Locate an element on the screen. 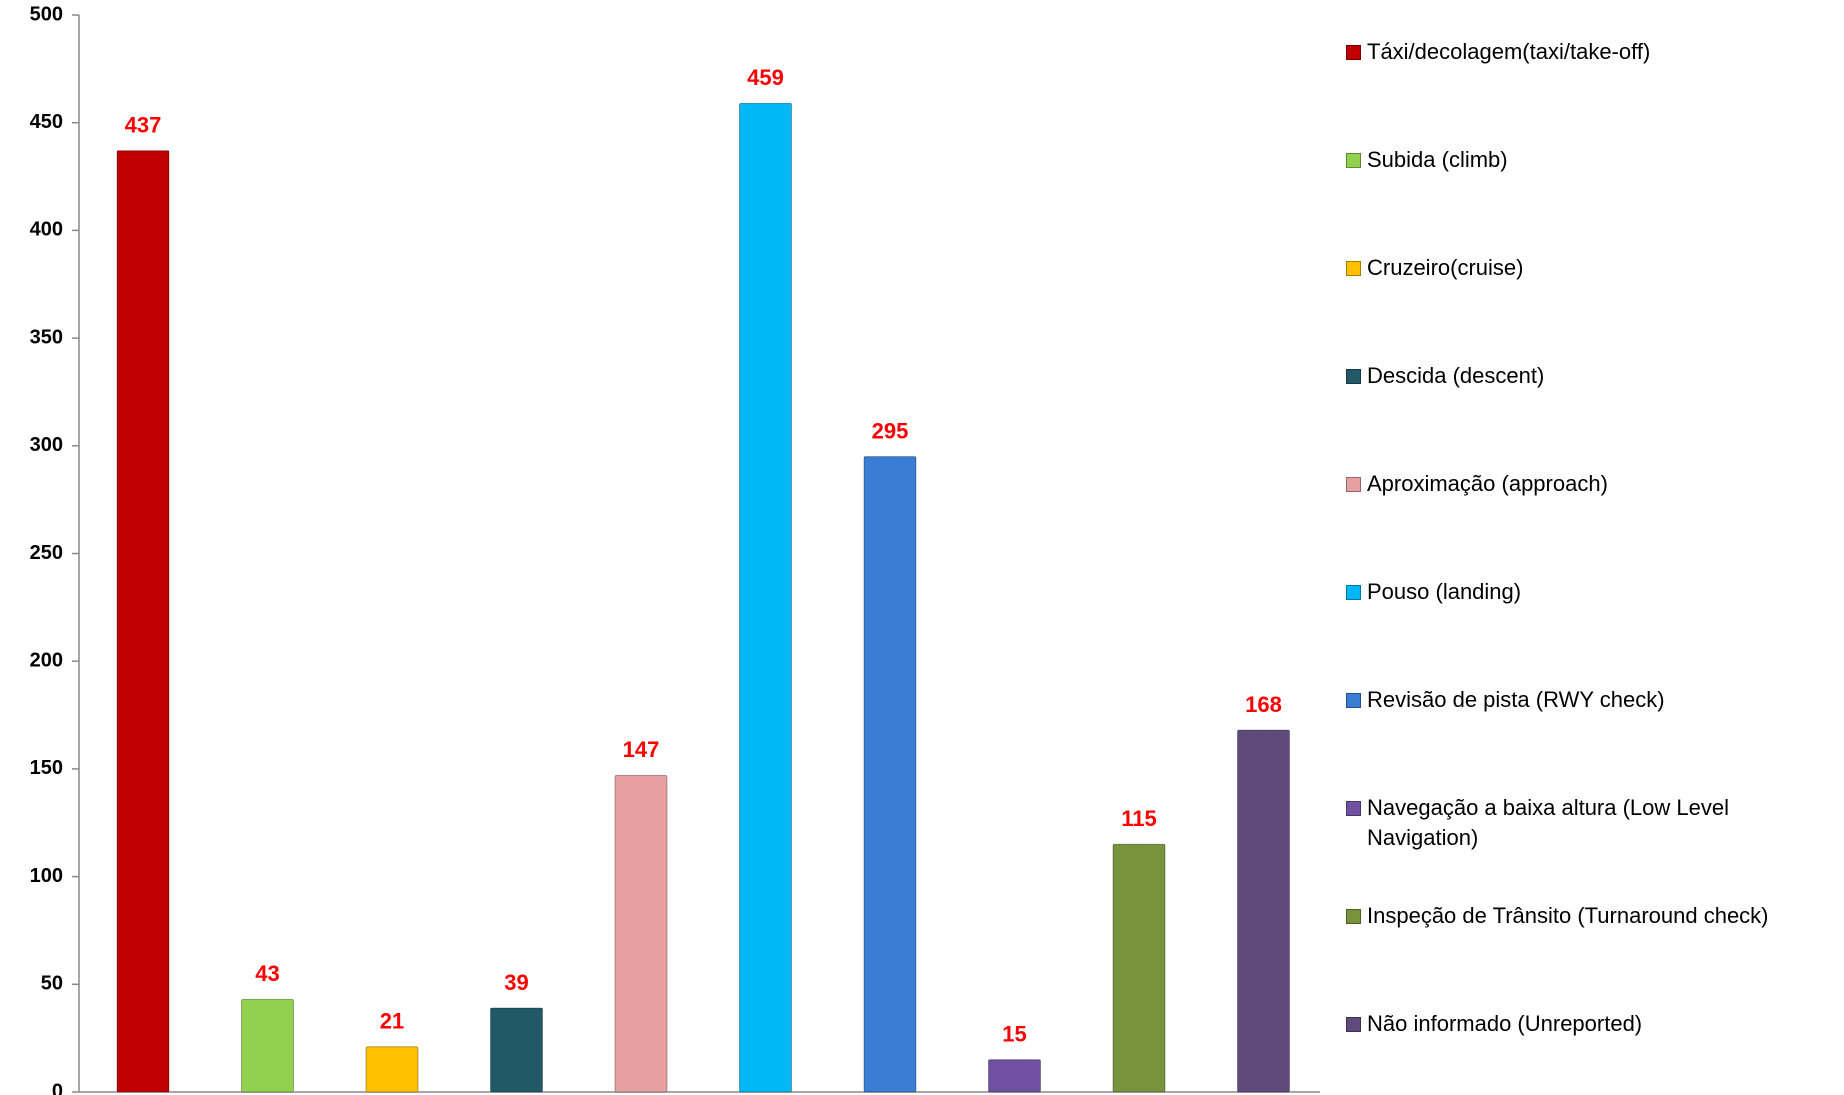 The height and width of the screenshot is (1095, 1844). legend-item: Pouso (landing) is located at coordinates (1592, 592).